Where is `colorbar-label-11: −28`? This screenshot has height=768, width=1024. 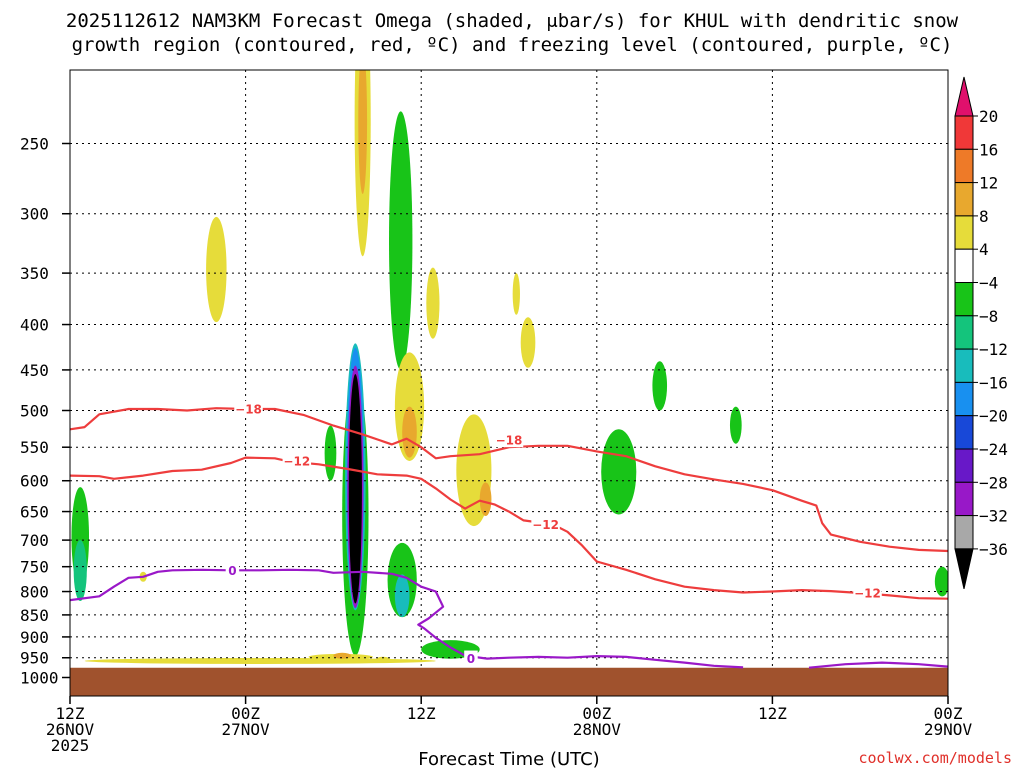 colorbar-label-11: −28 is located at coordinates (993, 482).